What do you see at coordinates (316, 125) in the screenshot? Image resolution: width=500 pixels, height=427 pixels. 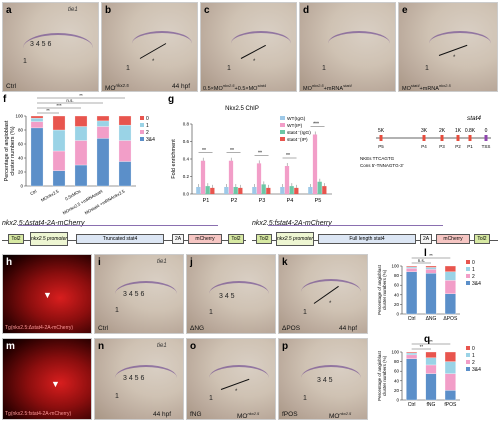 I see `sig-label: ***` at bounding box center [316, 125].